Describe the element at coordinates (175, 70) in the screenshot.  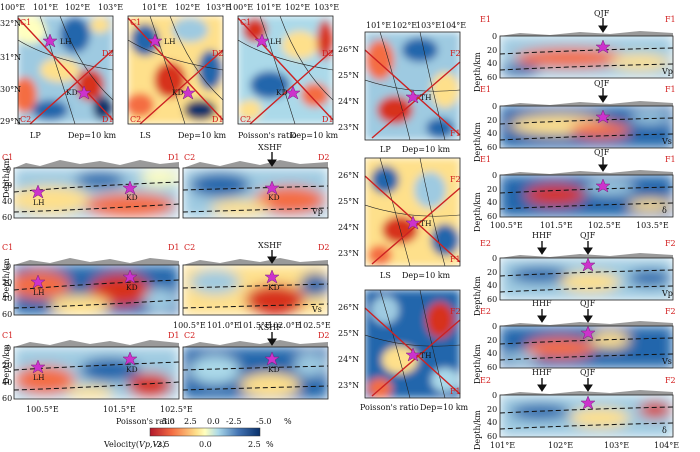
I see `map-panel-ls-sichuan` at that location.